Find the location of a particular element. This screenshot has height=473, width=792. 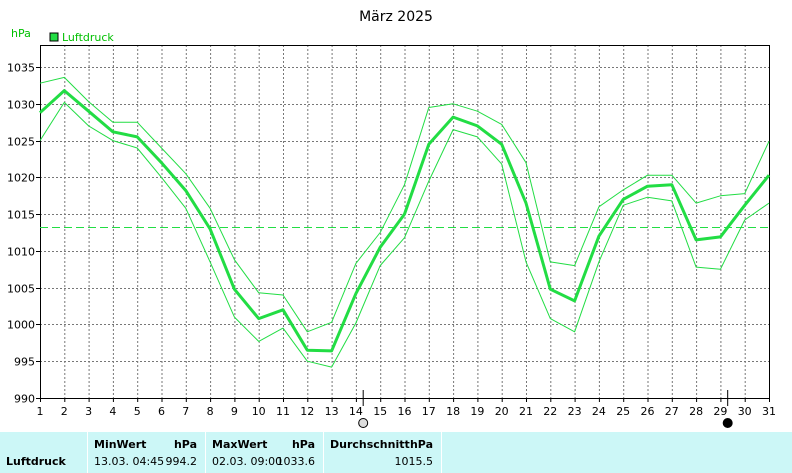

x-tick-label: 22 is located at coordinates (550, 411).